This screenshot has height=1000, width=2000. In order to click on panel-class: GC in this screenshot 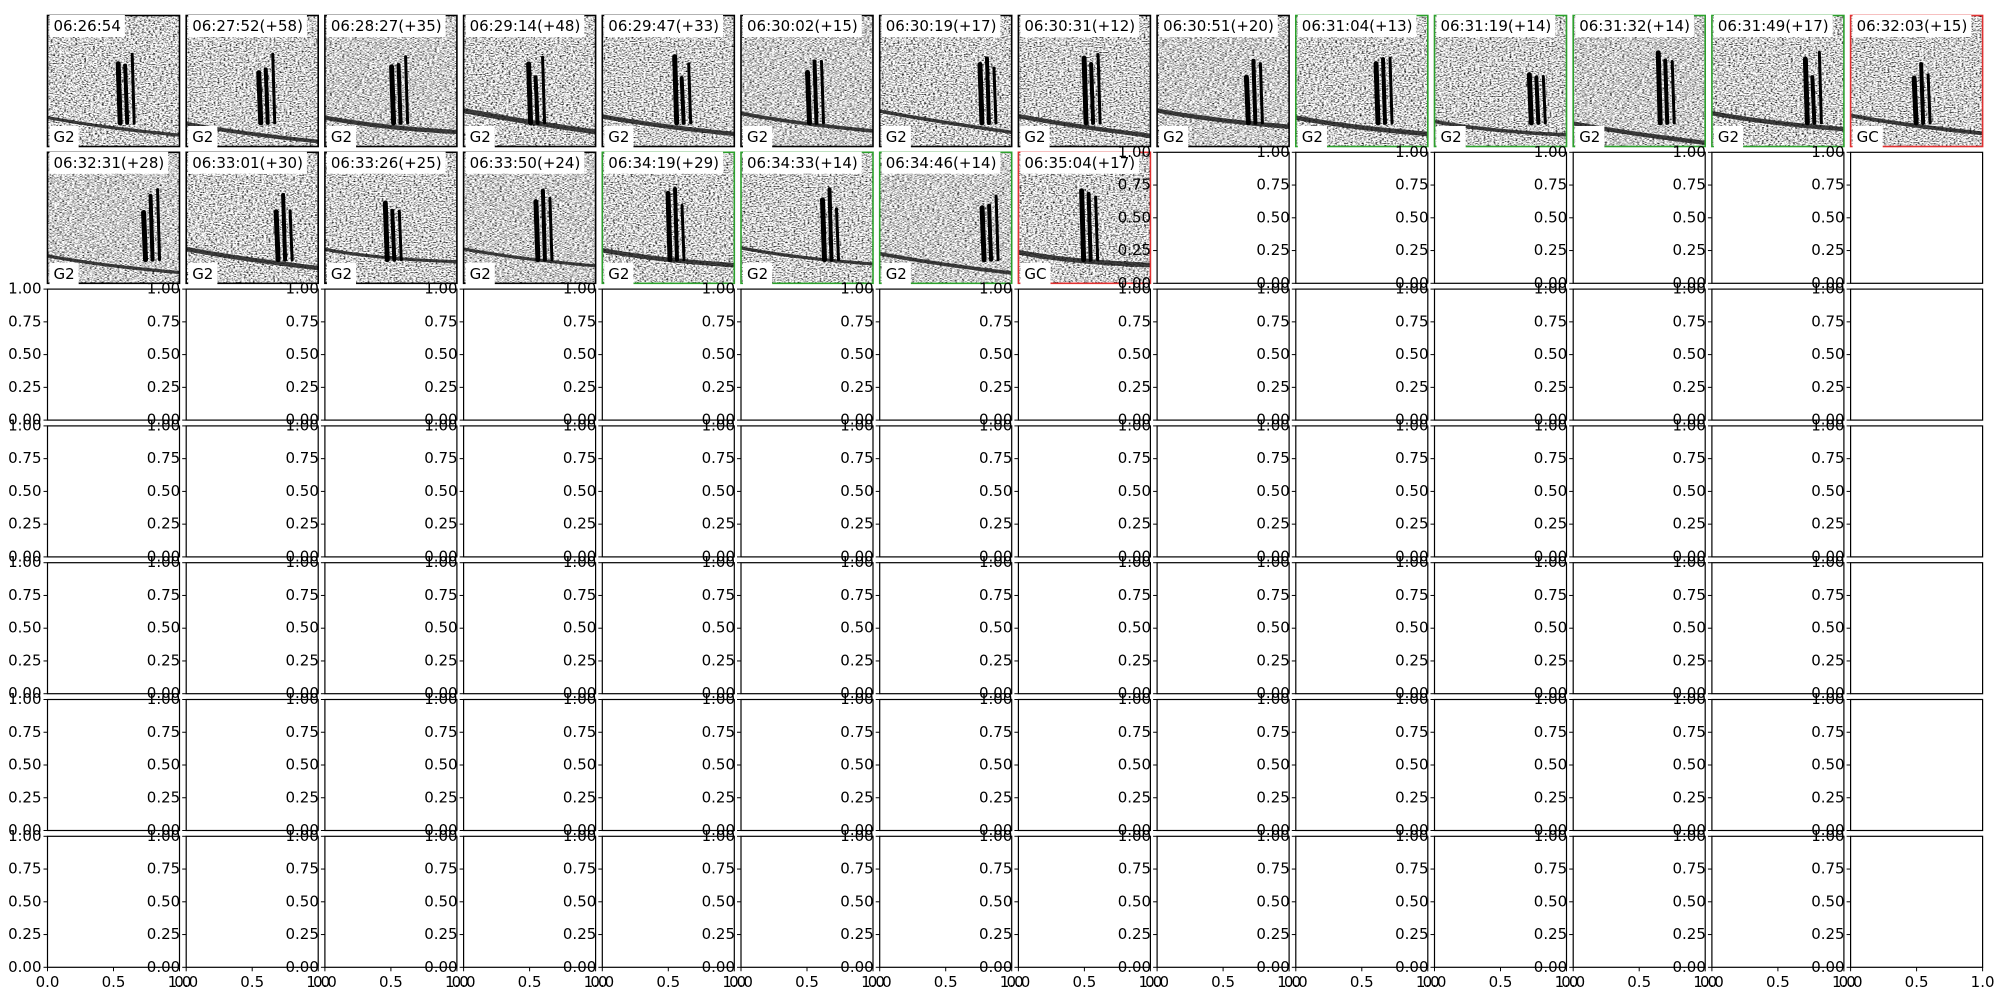, I will do `click(1035, 274)`.